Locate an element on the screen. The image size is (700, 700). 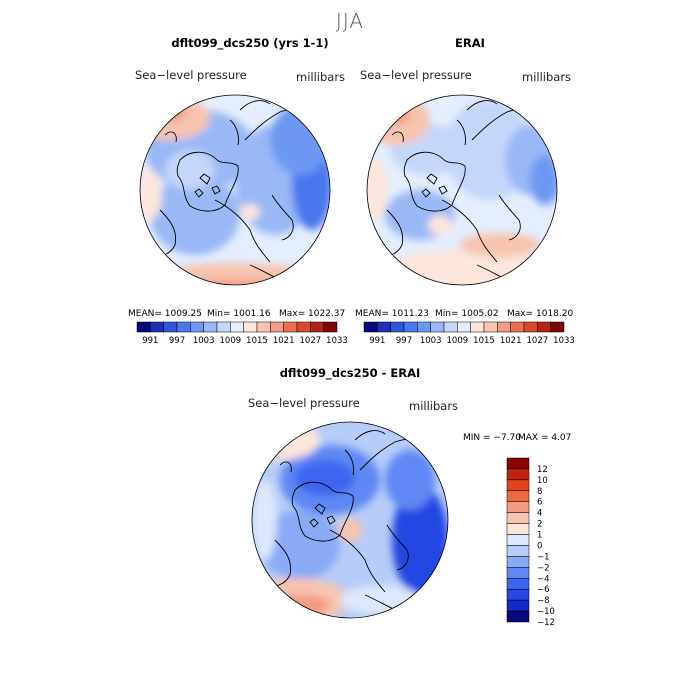
panel2-colorbar-tick-label: 1027 is located at coordinates (538, 341).